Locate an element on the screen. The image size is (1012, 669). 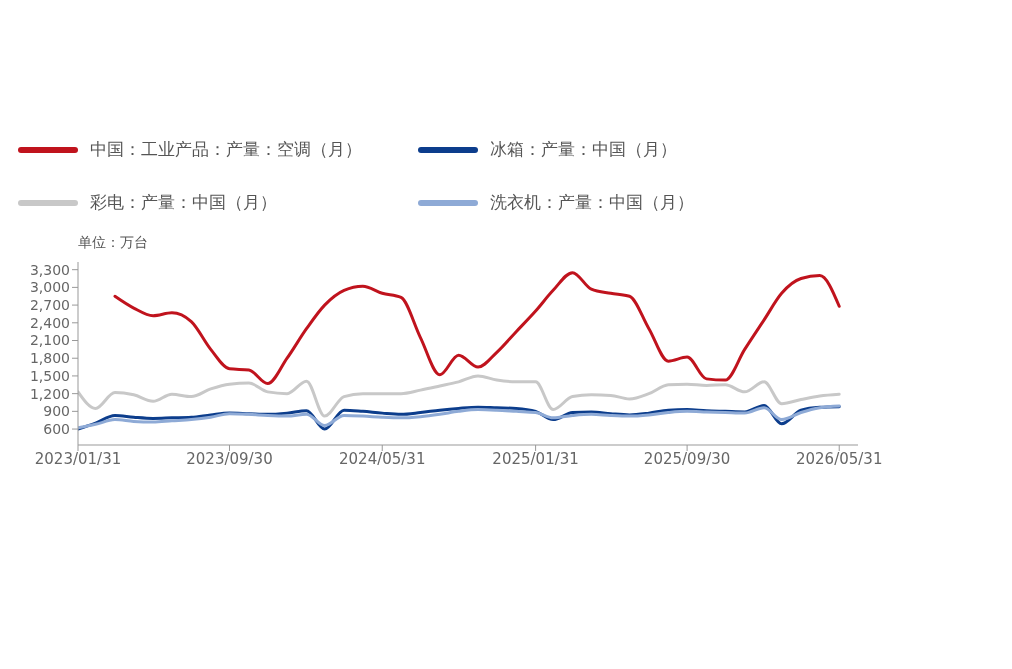
y-tick-label: 3,300 is located at coordinates (49, 269).